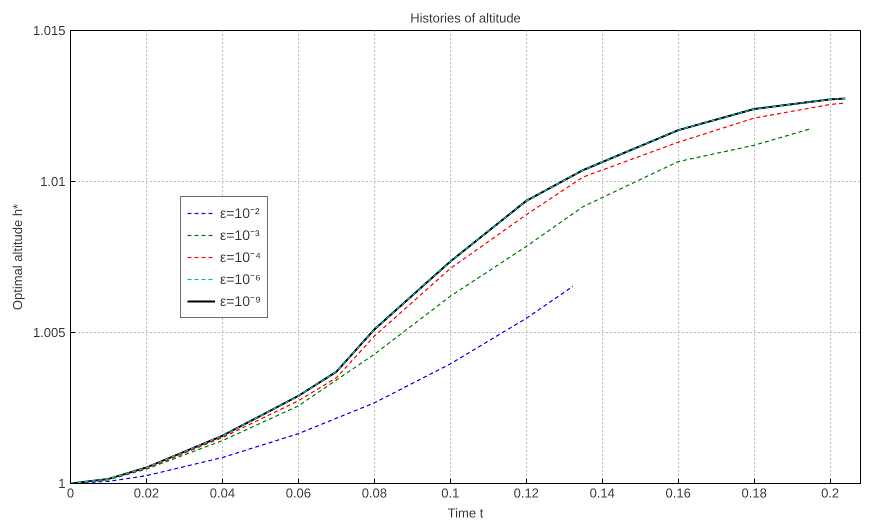  I want to click on x-tick-label: 0.2, so click(830, 493).